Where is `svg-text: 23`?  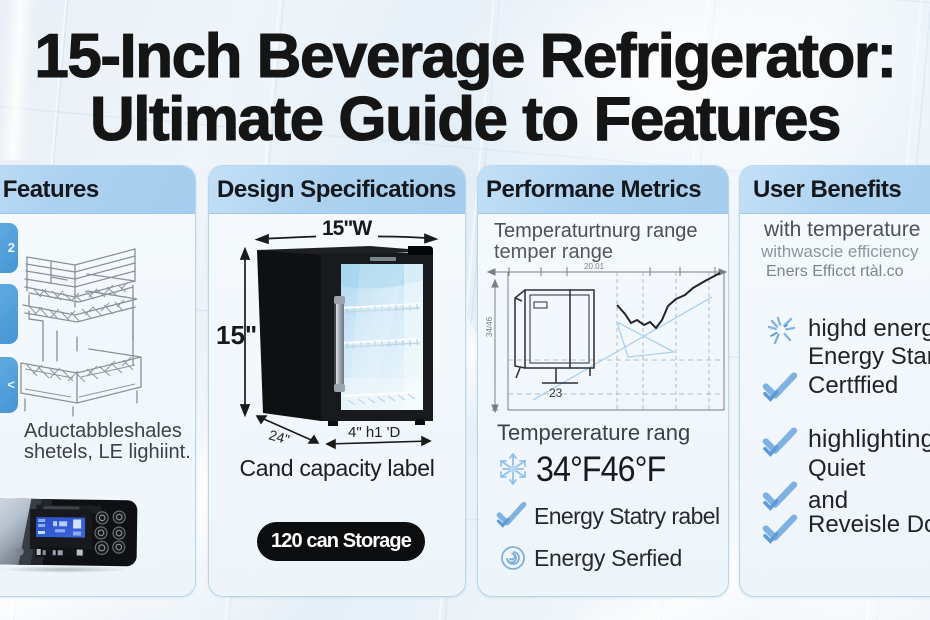
svg-text: 23 is located at coordinates (556, 393).